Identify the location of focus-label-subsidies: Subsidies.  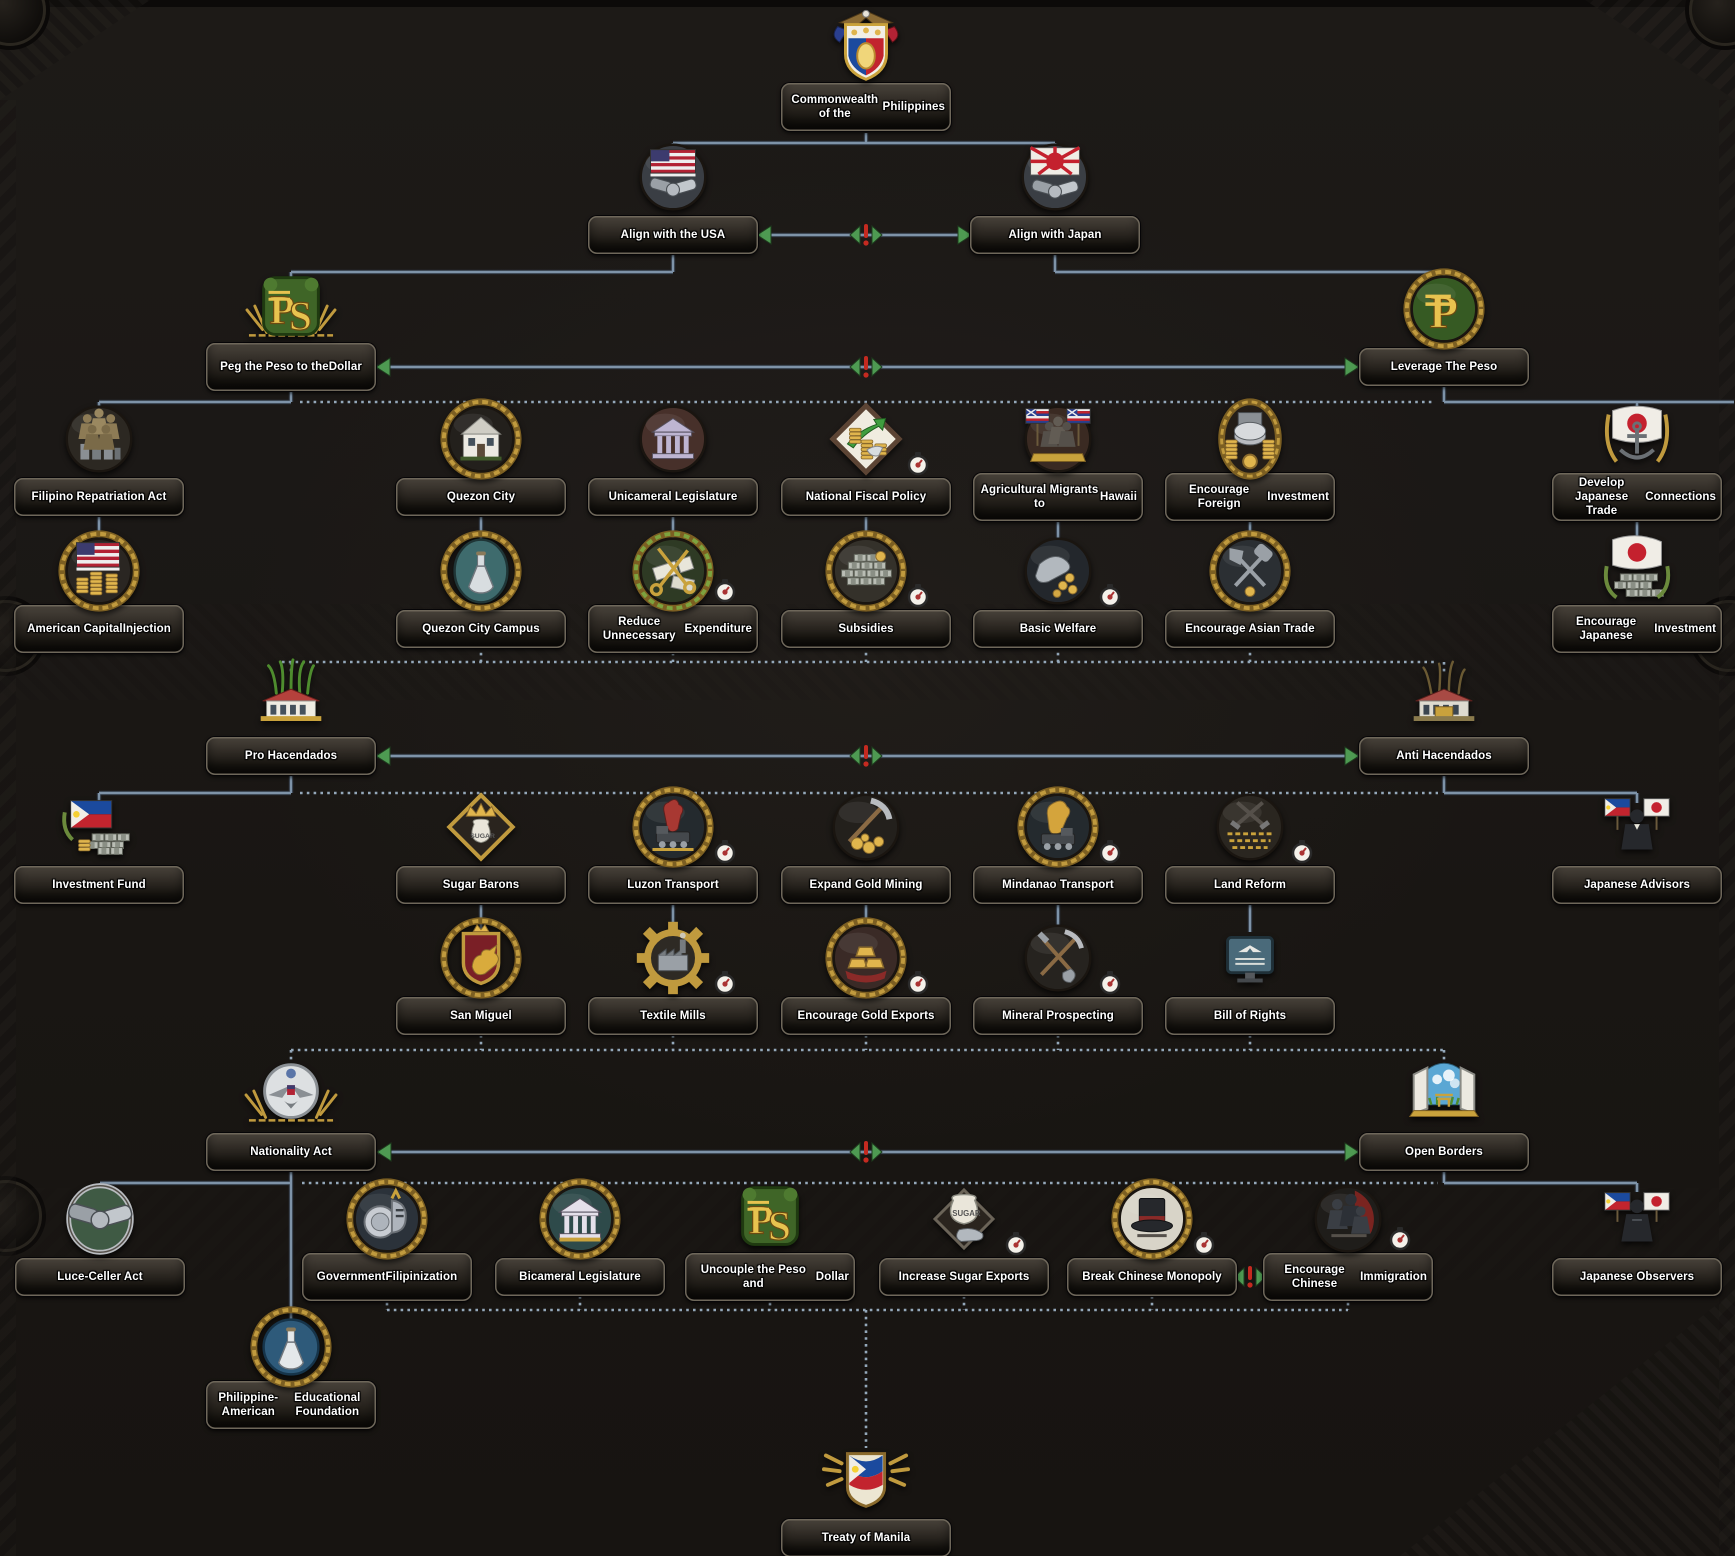
(866, 629).